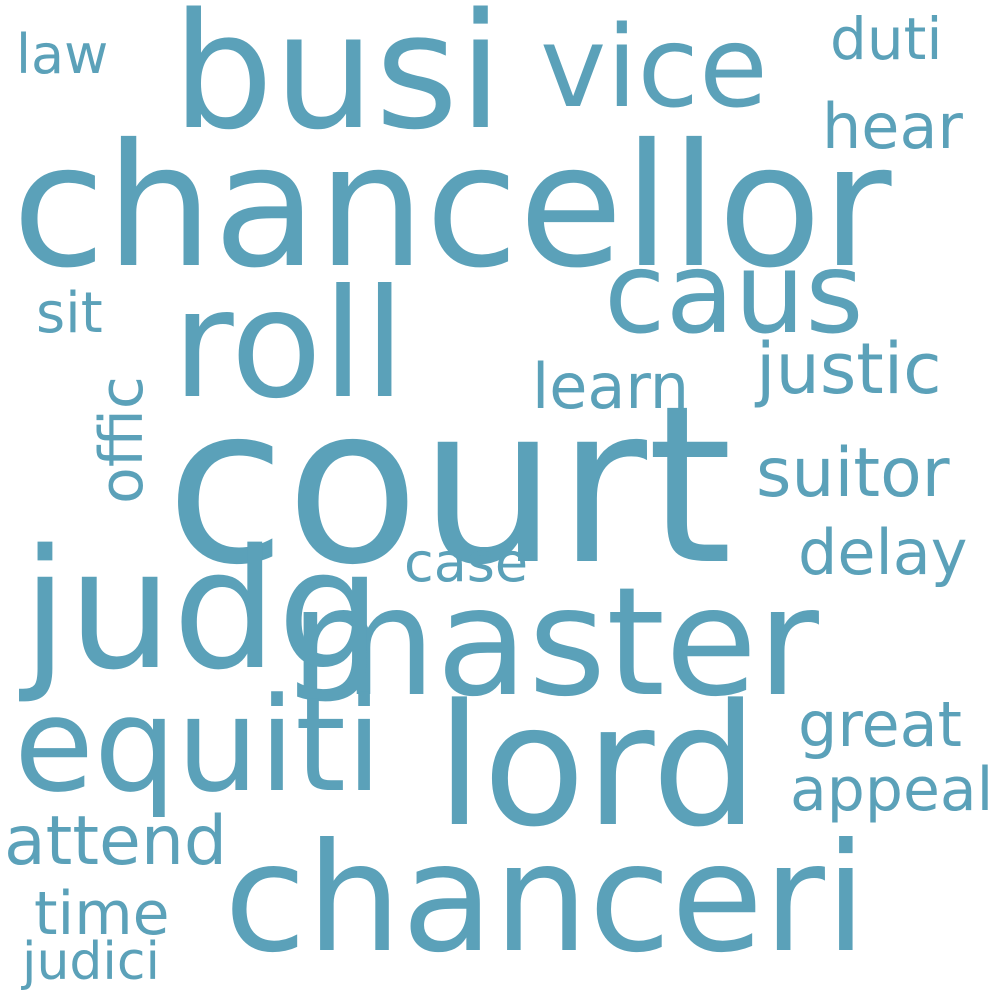  Describe the element at coordinates (202, 610) in the screenshot. I see `word-judg: judg` at that location.